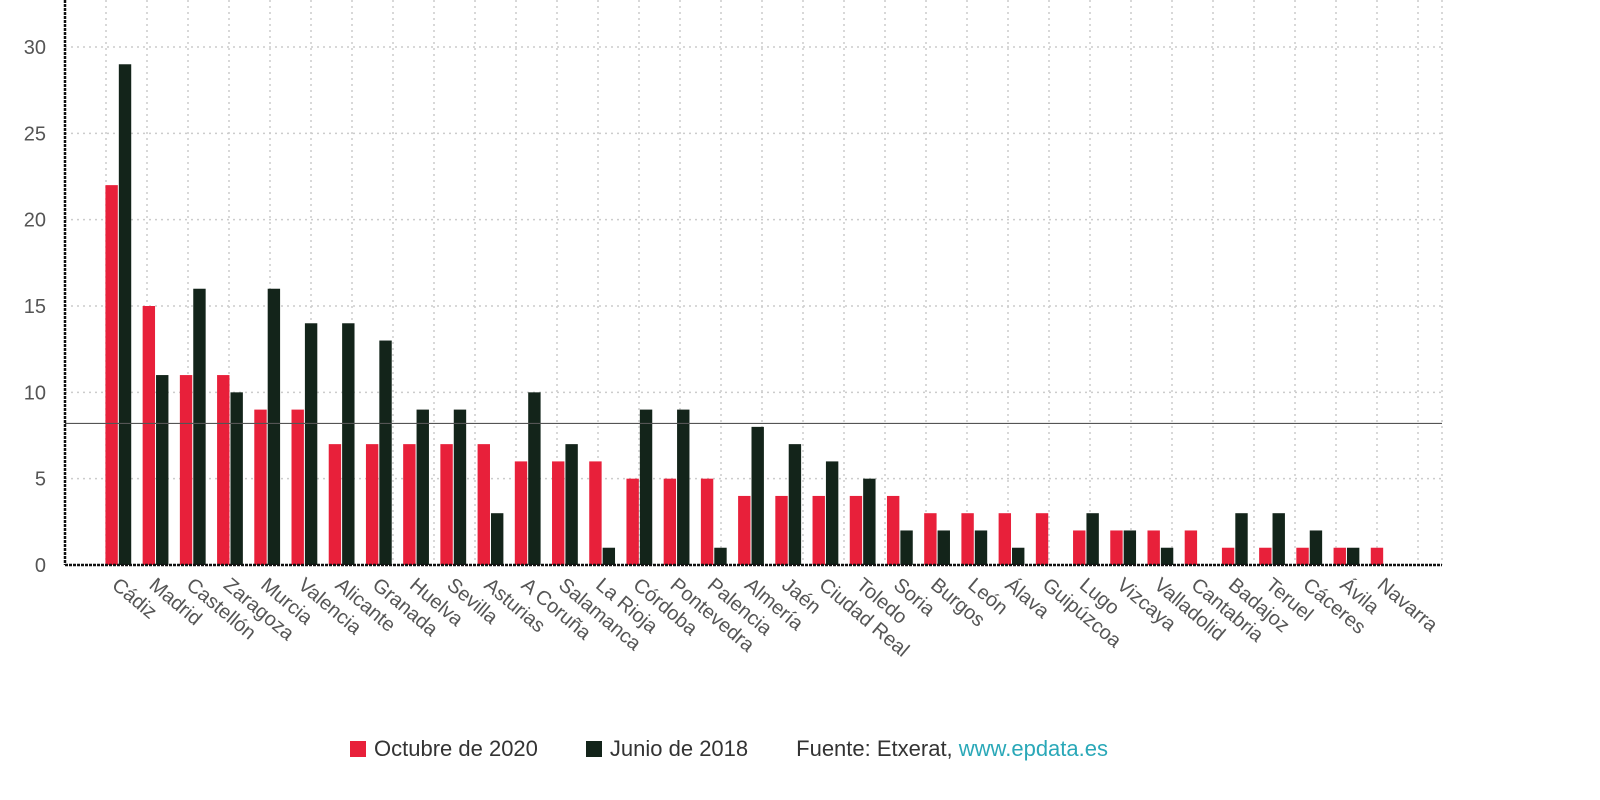 This screenshot has height=800, width=1600. What do you see at coordinates (35, 221) in the screenshot?
I see `y-tick-label: 20` at bounding box center [35, 221].